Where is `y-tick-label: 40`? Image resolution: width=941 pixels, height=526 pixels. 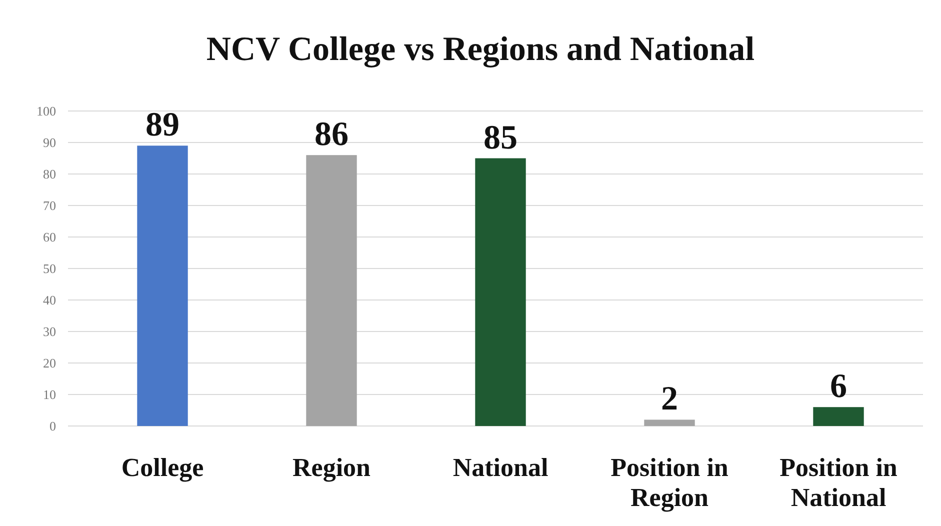 y-tick-label: 40 is located at coordinates (49, 300).